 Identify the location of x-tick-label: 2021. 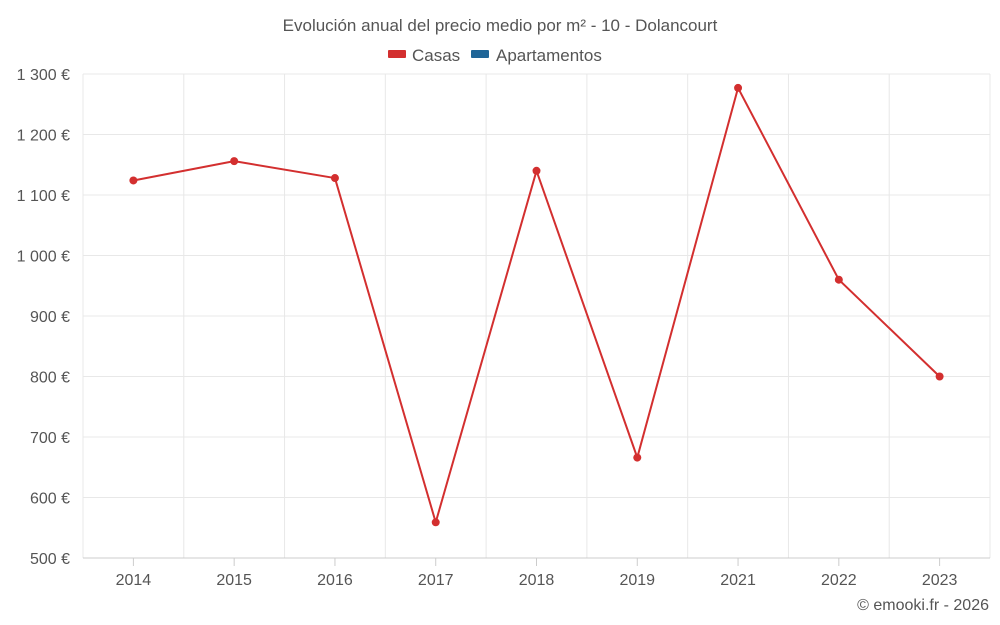
(738, 580).